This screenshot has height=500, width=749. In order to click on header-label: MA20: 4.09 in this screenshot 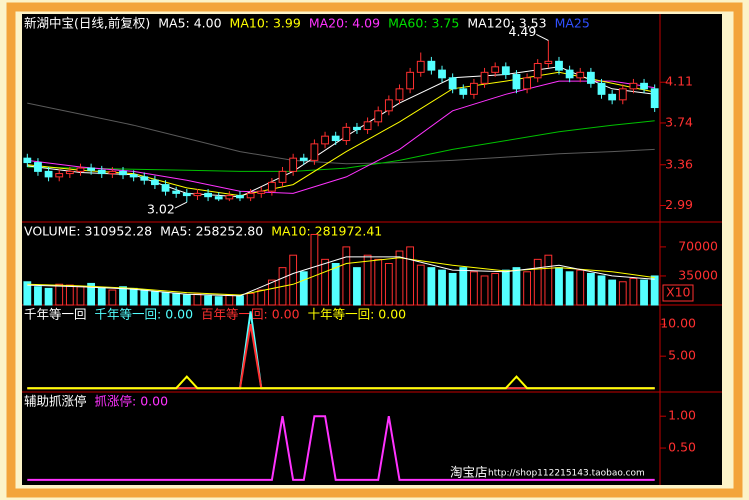, I will do `click(344, 23)`.